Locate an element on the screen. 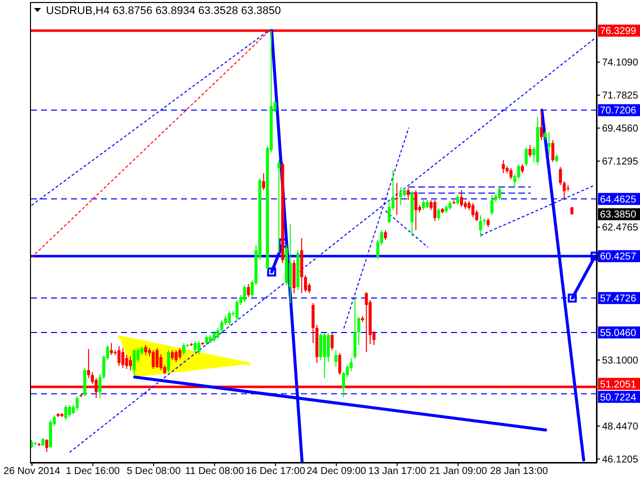 Image resolution: width=640 pixels, height=480 pixels. x-tick-label: 5 Dec 08:00 is located at coordinates (154, 472).